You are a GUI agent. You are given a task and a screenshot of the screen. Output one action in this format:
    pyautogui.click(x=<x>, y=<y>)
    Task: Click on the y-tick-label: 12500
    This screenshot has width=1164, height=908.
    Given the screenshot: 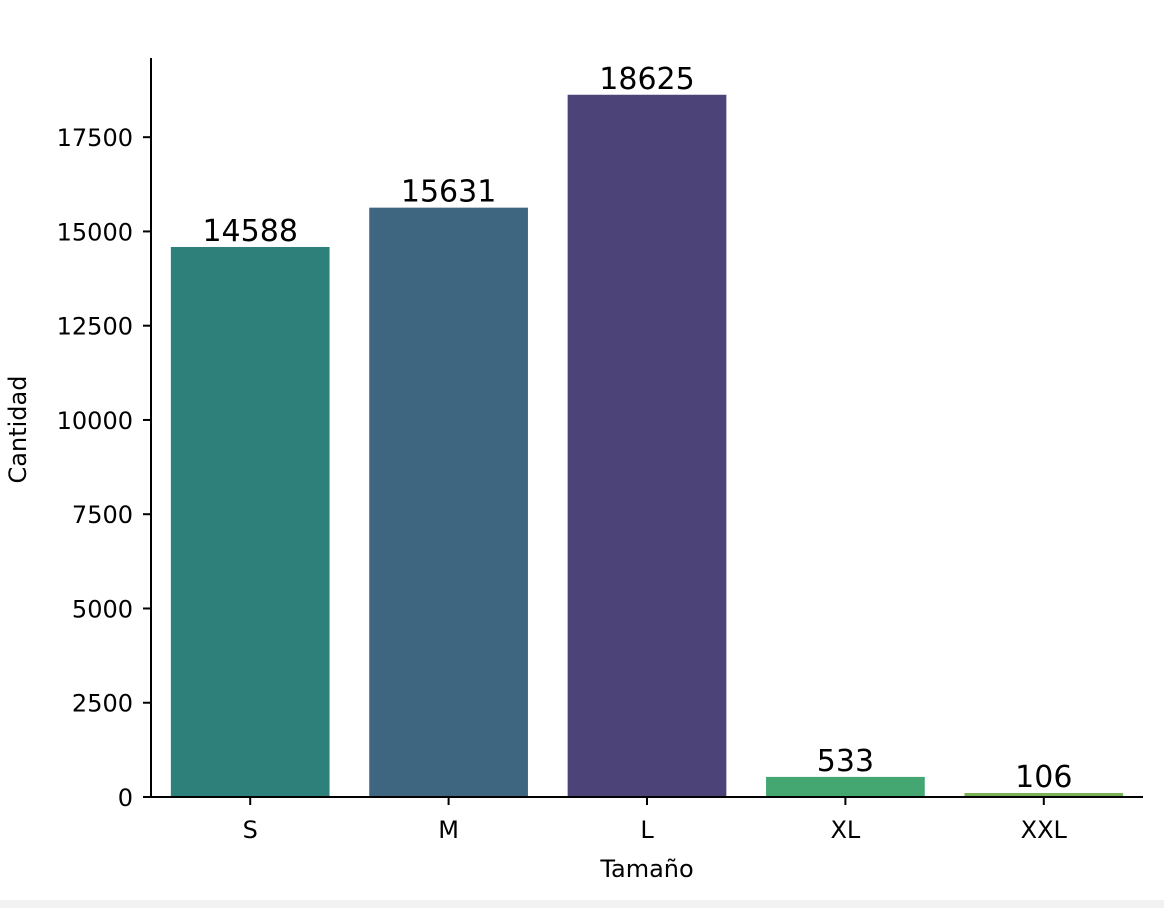 What is the action you would take?
    pyautogui.click(x=95, y=327)
    